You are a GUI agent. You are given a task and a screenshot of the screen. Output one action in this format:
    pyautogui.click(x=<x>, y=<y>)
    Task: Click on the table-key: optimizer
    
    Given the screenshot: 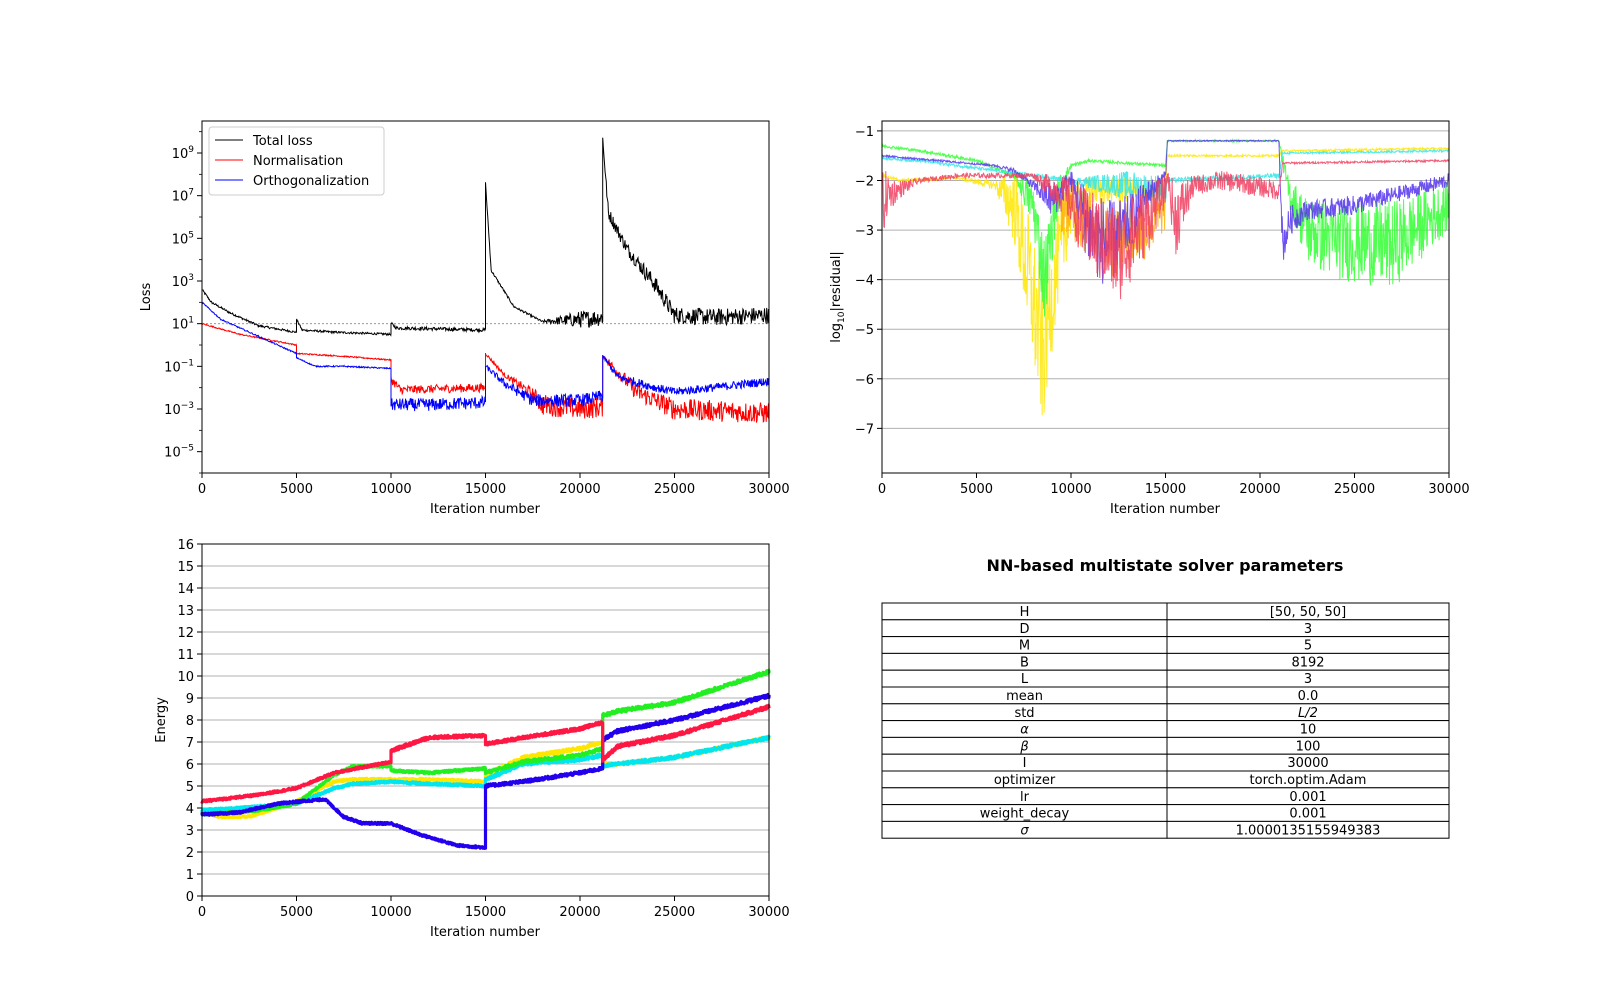 What is the action you would take?
    pyautogui.click(x=1025, y=780)
    